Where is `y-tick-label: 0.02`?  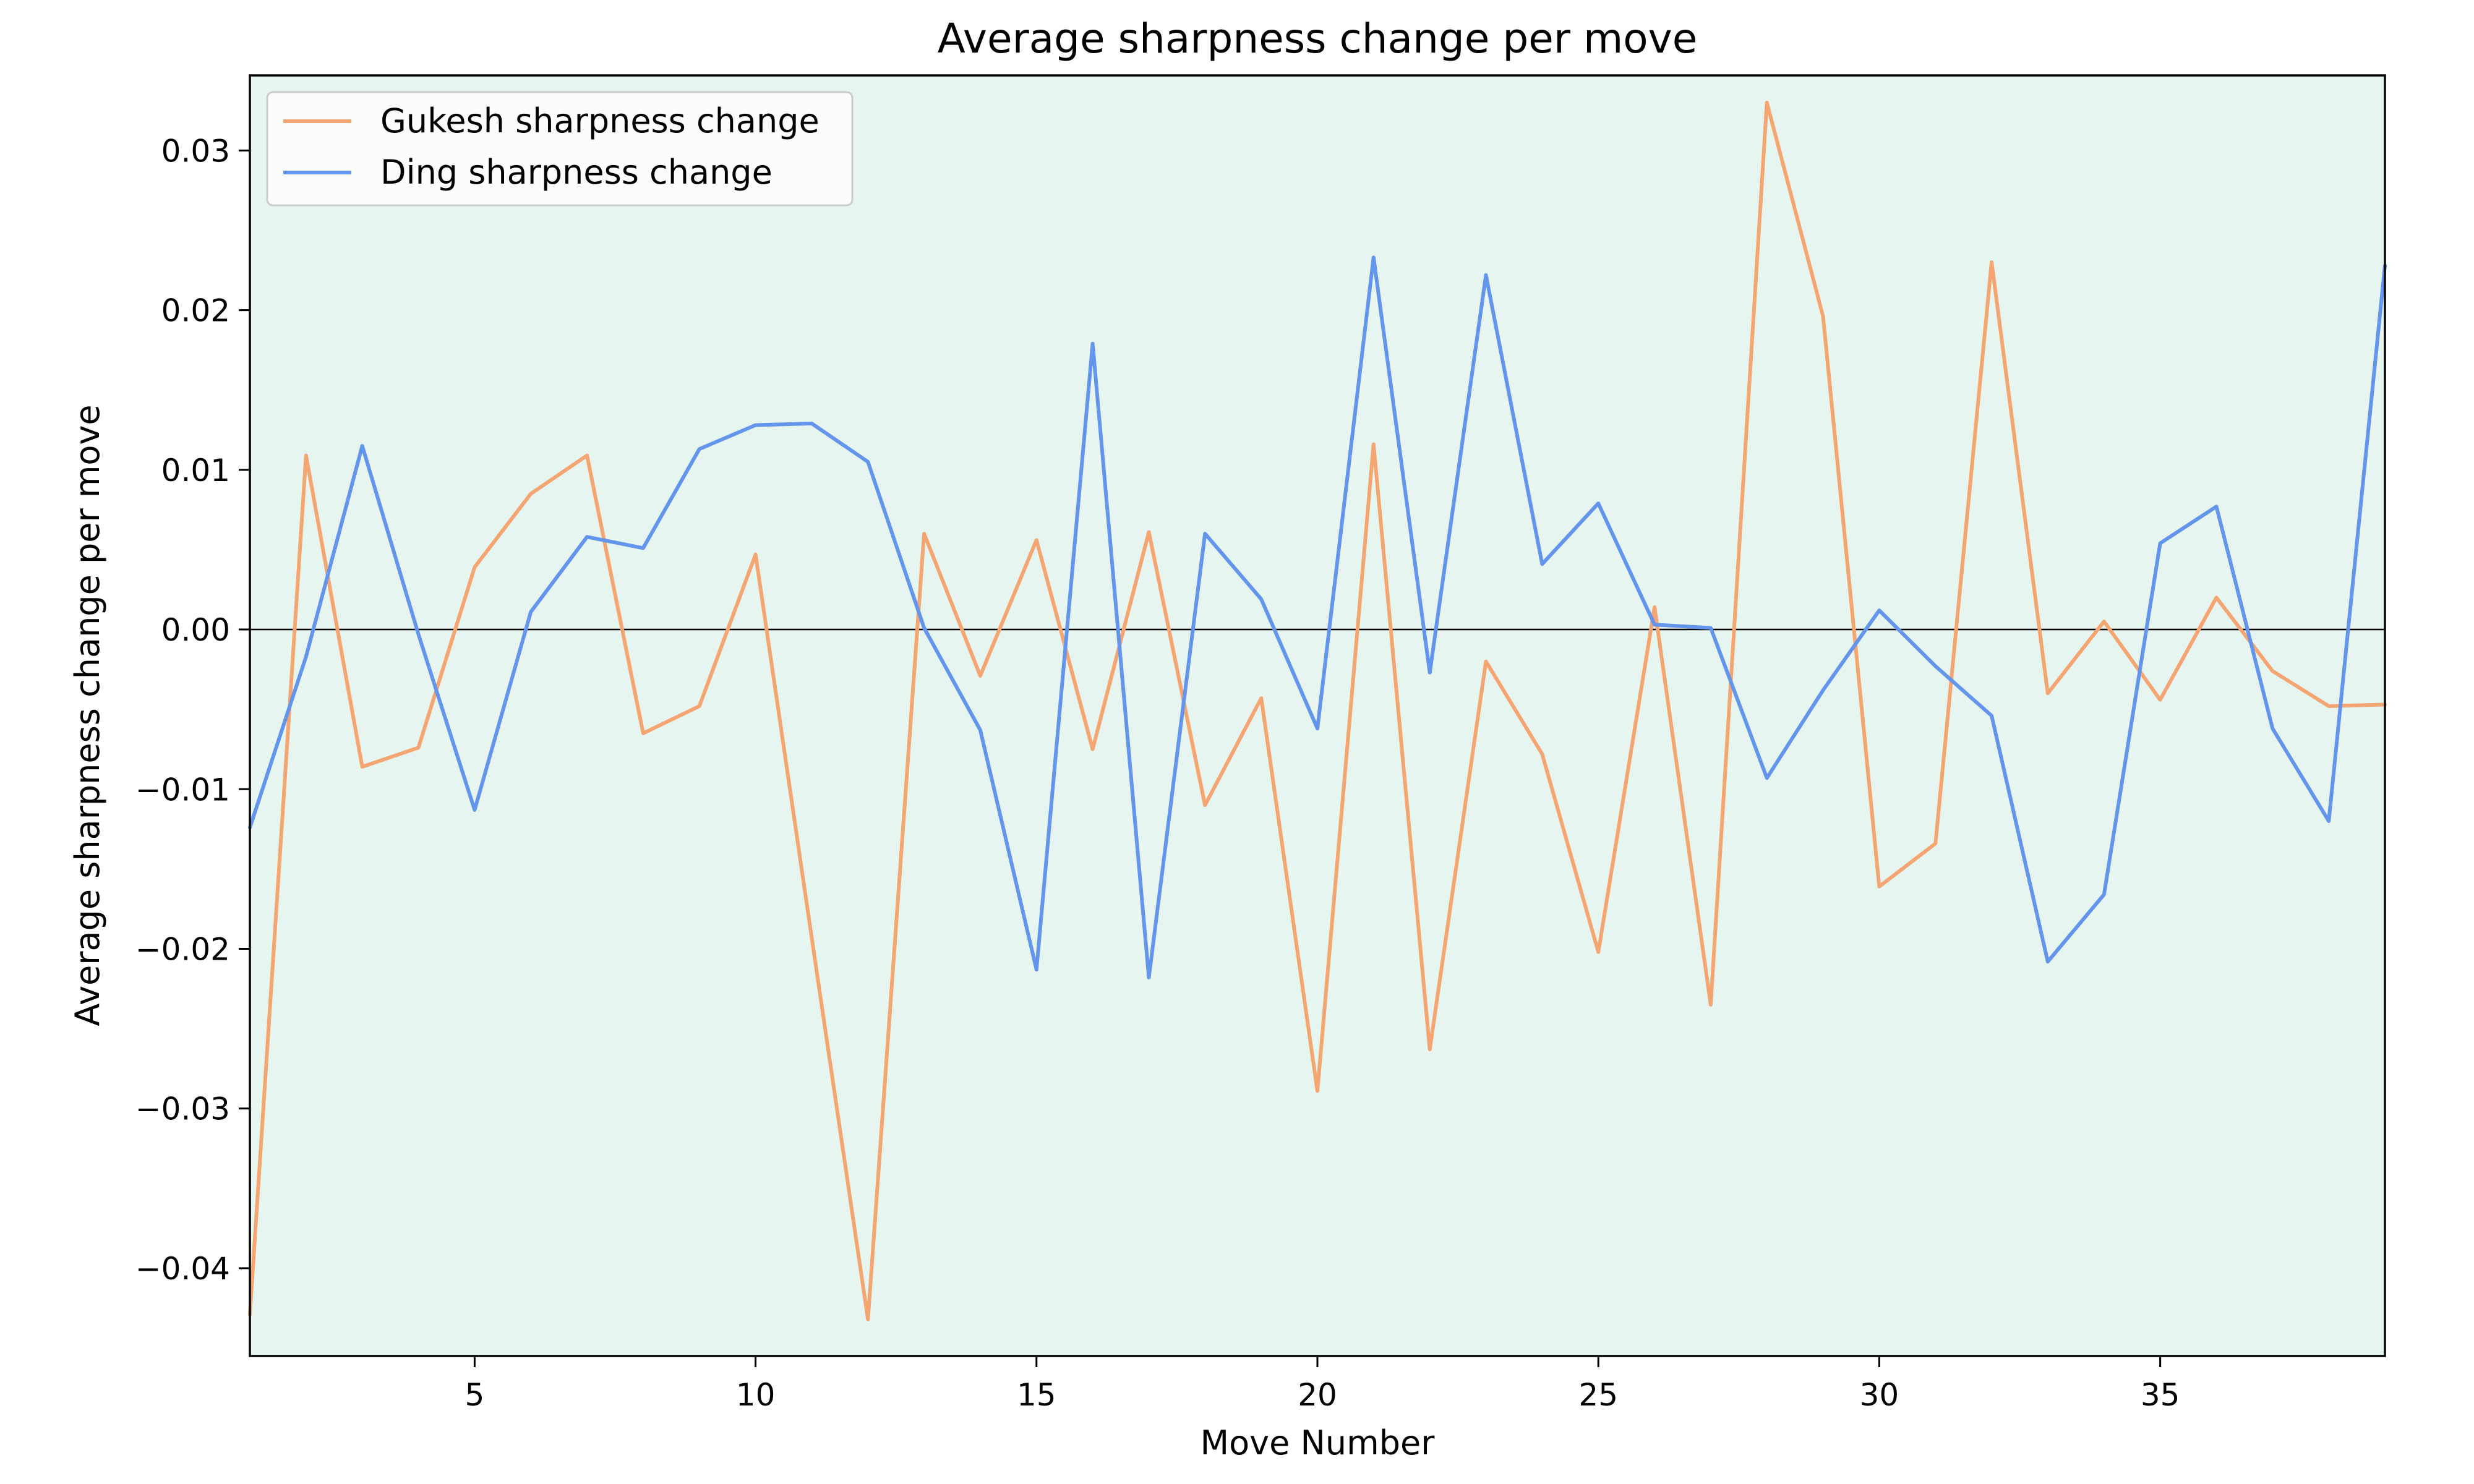
y-tick-label: 0.02 is located at coordinates (195, 311).